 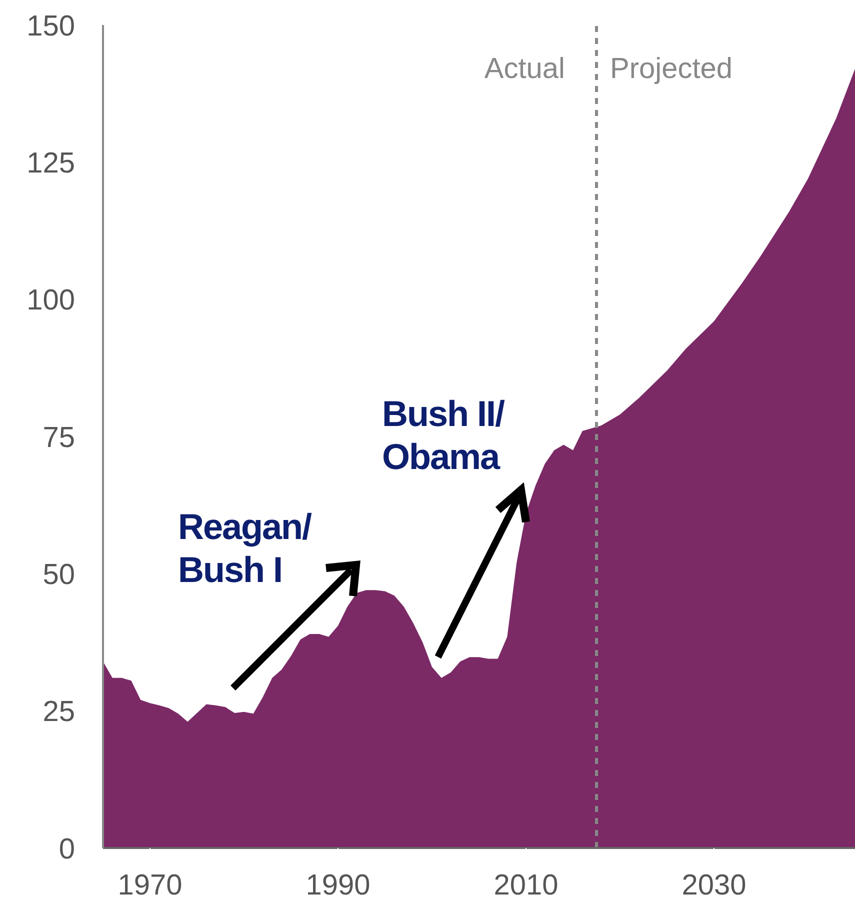 What do you see at coordinates (50, 163) in the screenshot?
I see `y-tick-label: 125` at bounding box center [50, 163].